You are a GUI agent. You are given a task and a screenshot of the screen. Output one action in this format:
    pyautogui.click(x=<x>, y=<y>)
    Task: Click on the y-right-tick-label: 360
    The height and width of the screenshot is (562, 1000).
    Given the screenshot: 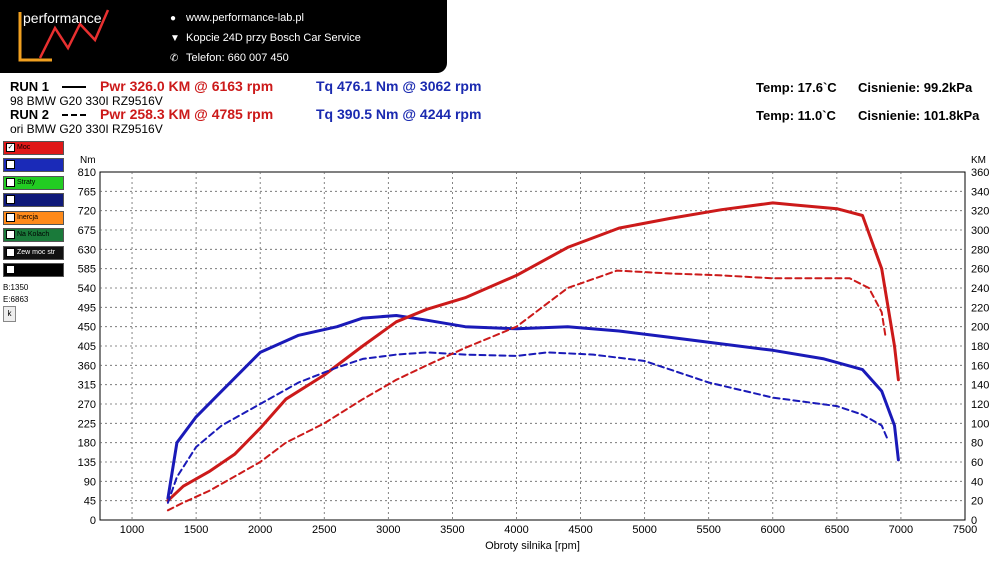 What is the action you would take?
    pyautogui.click(x=980, y=173)
    